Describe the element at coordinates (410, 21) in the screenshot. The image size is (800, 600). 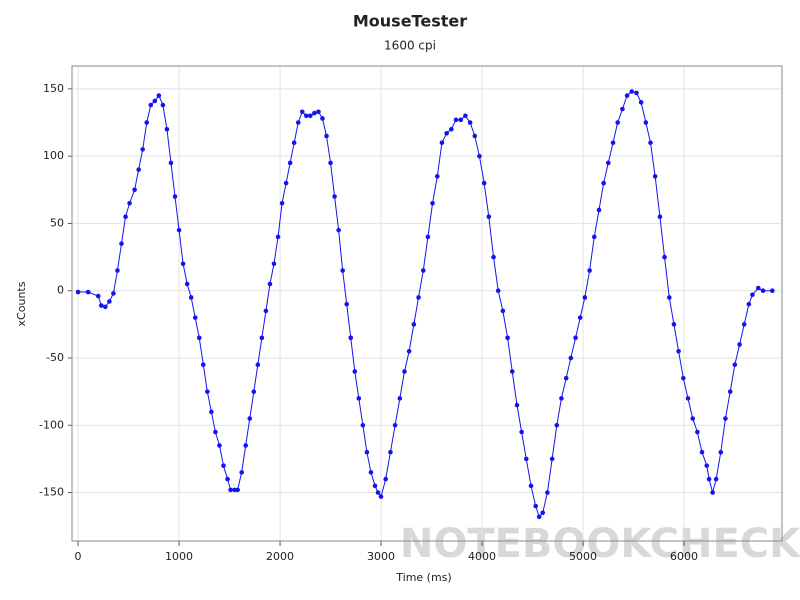
I see `chart-title: MouseTester` at that location.